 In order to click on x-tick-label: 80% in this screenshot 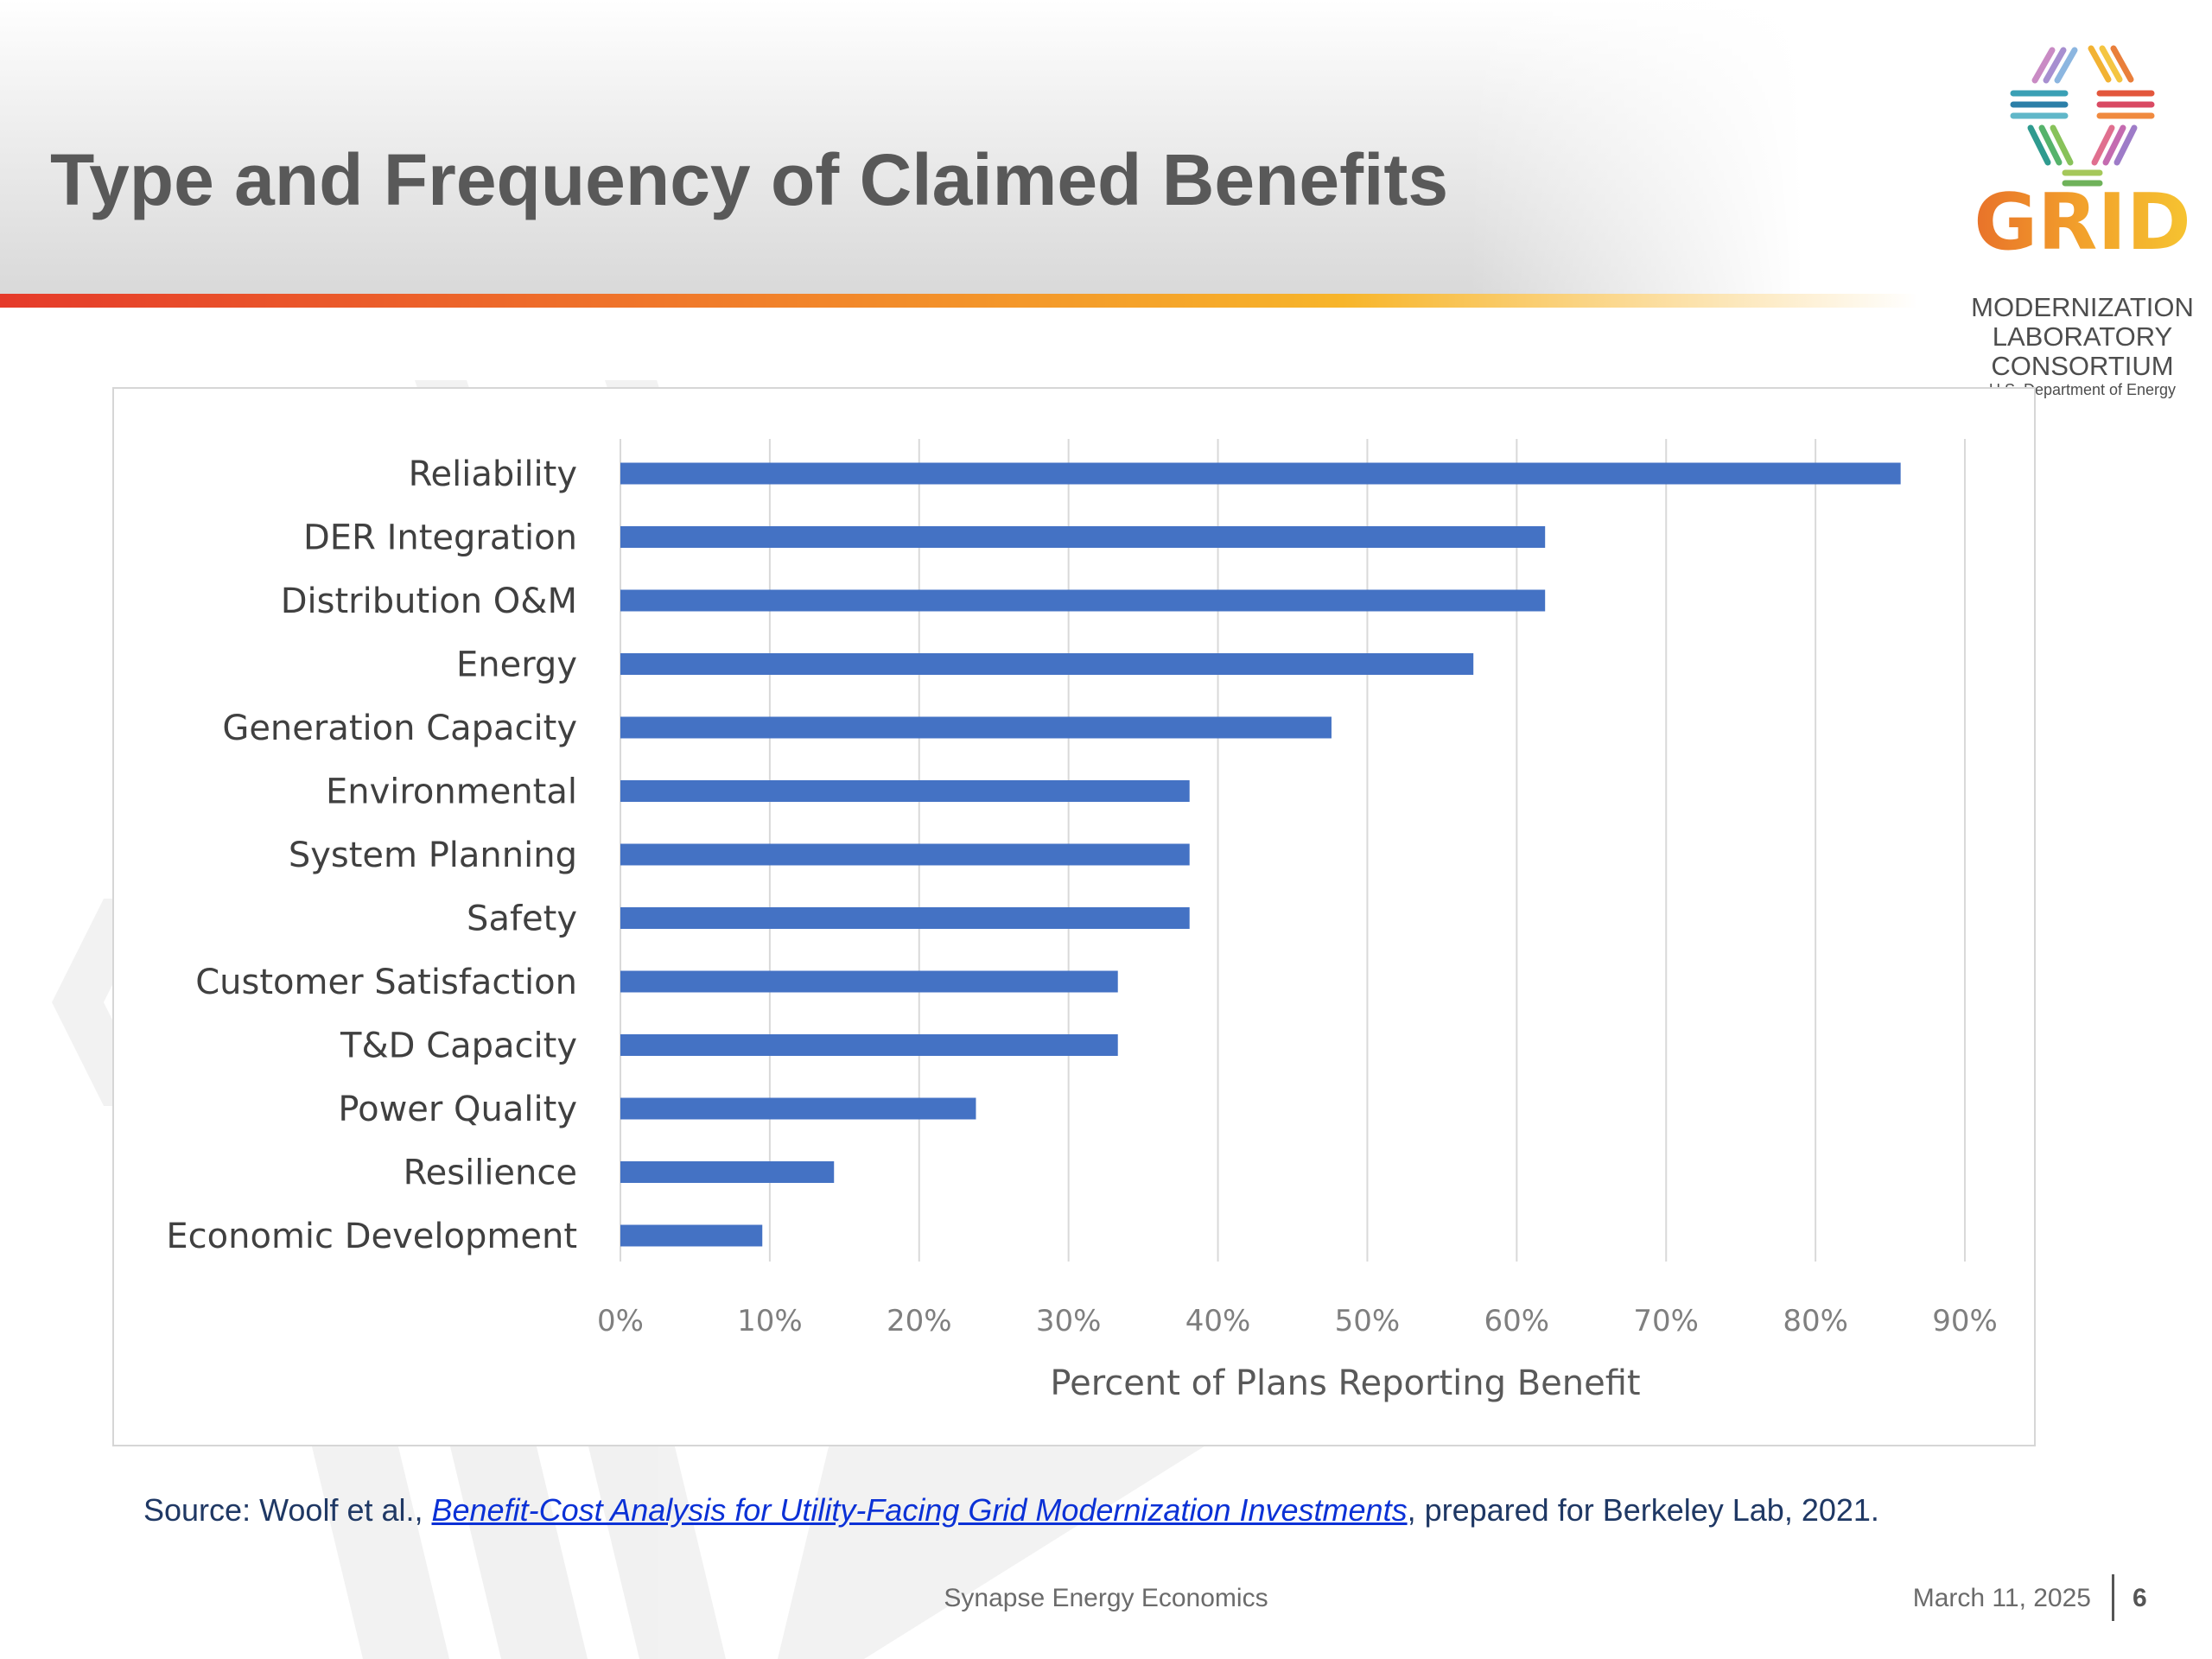, I will do `click(1815, 1321)`.